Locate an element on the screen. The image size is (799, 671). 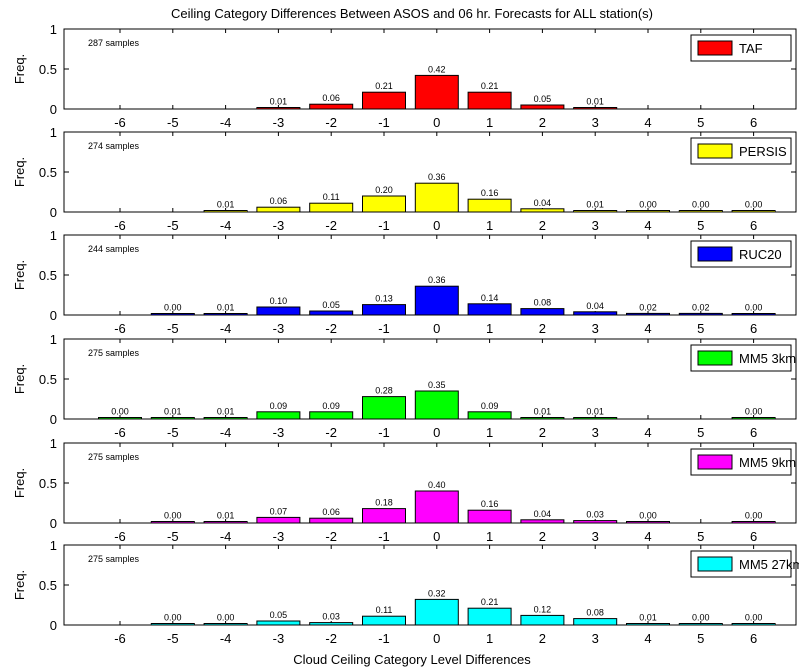
data-label: 0.42 is located at coordinates (437, 69).